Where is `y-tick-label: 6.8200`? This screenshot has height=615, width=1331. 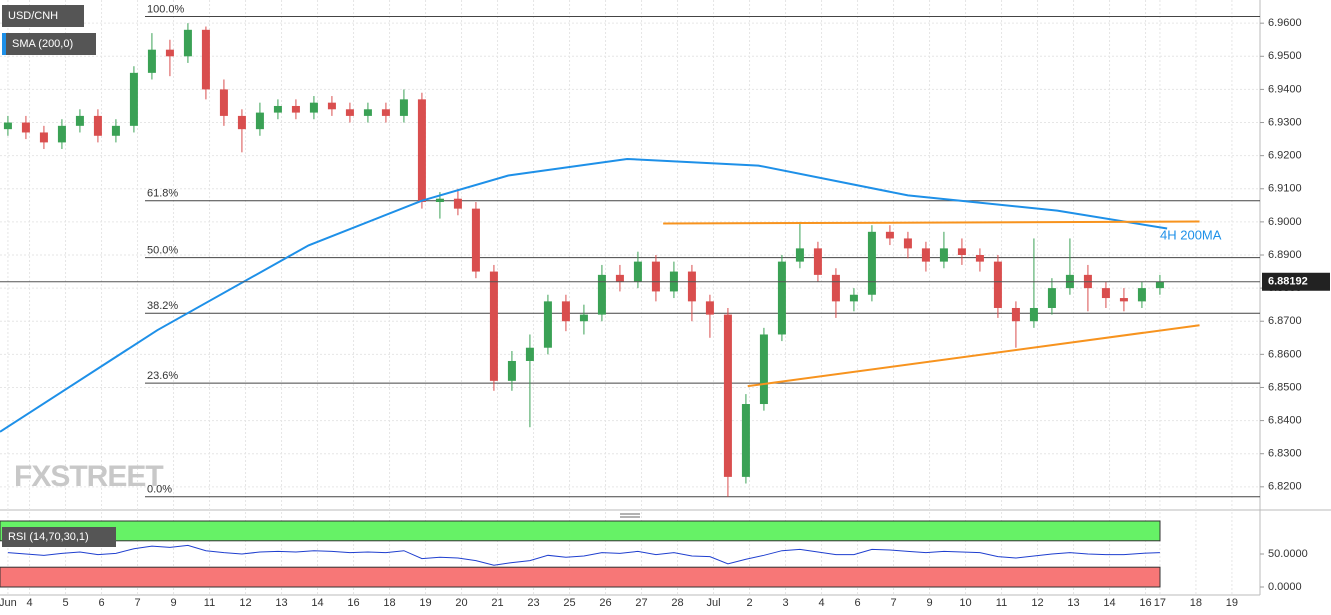
y-tick-label: 6.8200 is located at coordinates (1285, 487).